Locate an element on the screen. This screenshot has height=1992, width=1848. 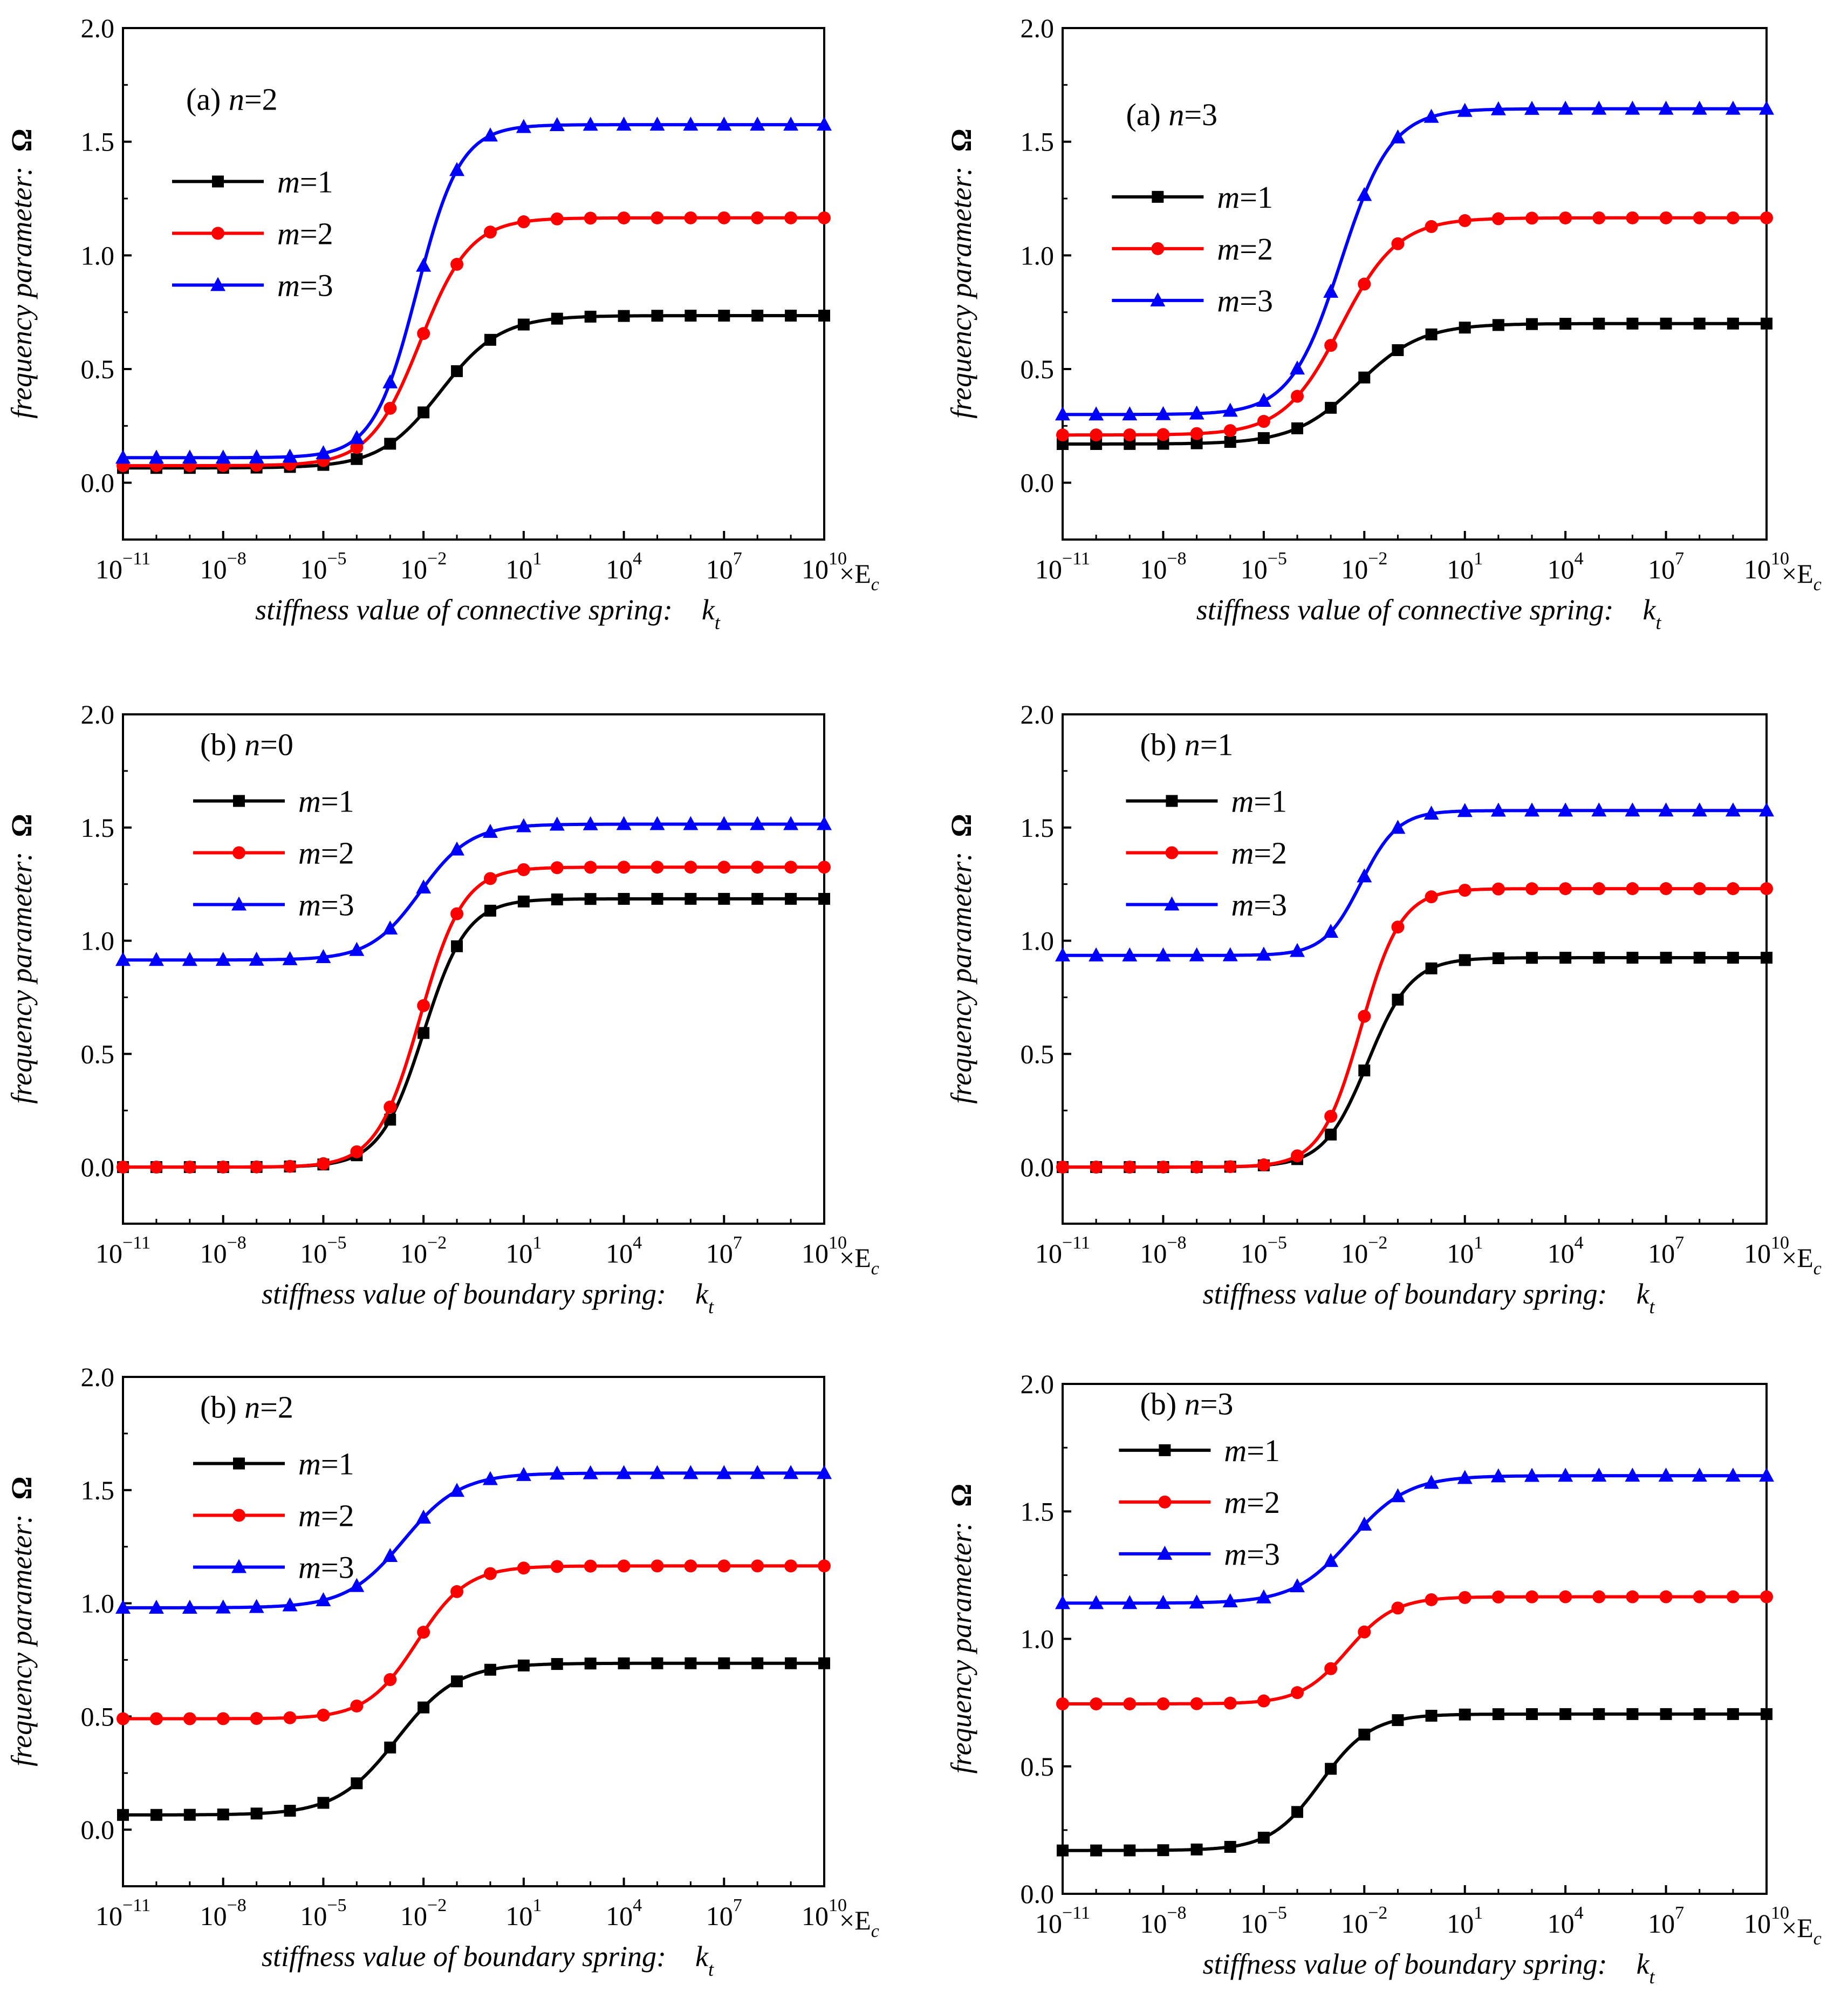
x-tick-label: 10⁷ is located at coordinates (1666, 1250).